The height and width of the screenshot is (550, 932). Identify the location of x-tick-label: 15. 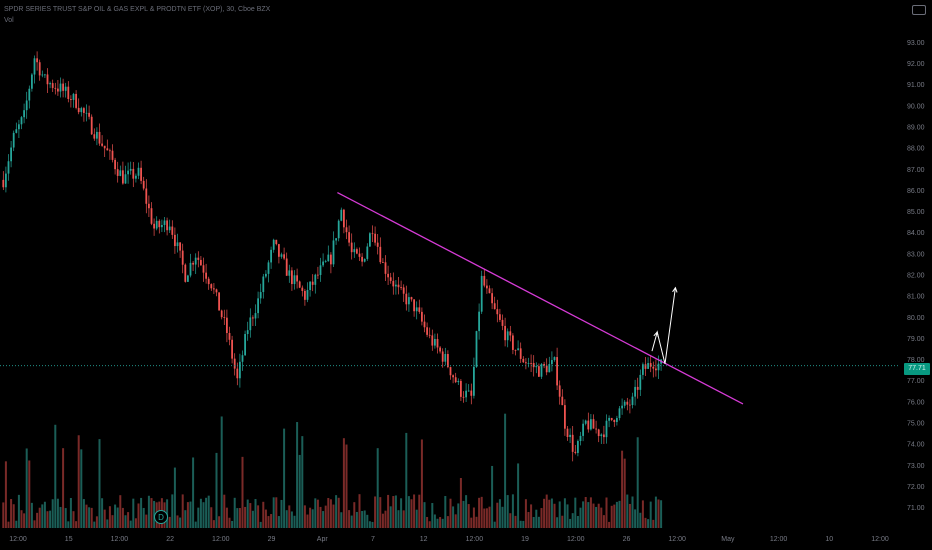
(69, 539).